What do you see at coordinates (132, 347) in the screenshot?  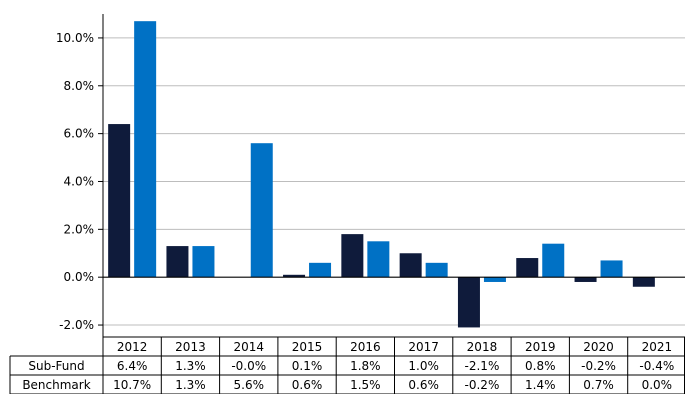 I see `x-category-label: 2012` at bounding box center [132, 347].